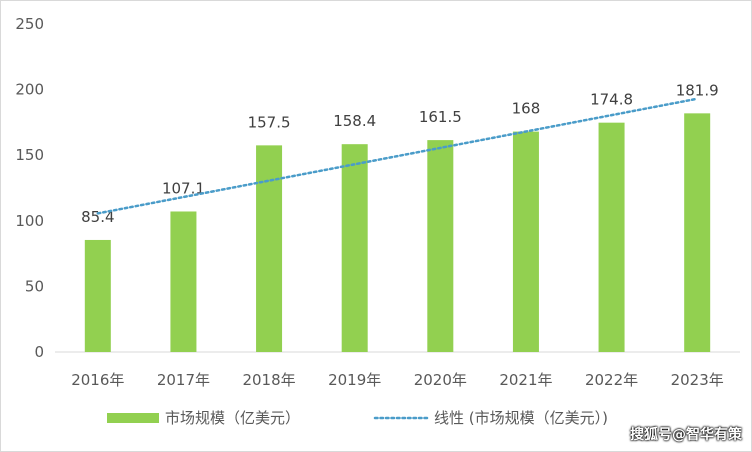  What do you see at coordinates (354, 121) in the screenshot?
I see `data-label: 158.4` at bounding box center [354, 121].